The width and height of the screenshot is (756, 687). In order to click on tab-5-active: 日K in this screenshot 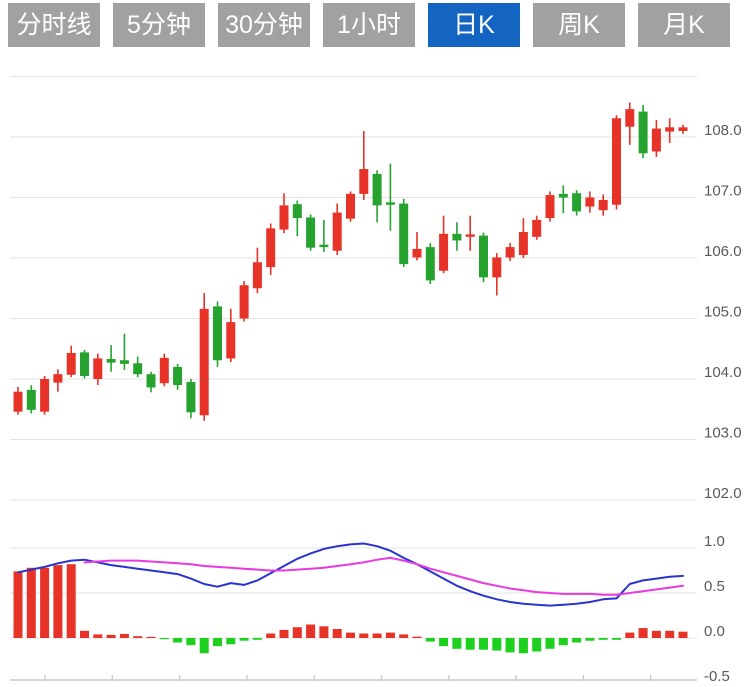, I will do `click(474, 25)`.